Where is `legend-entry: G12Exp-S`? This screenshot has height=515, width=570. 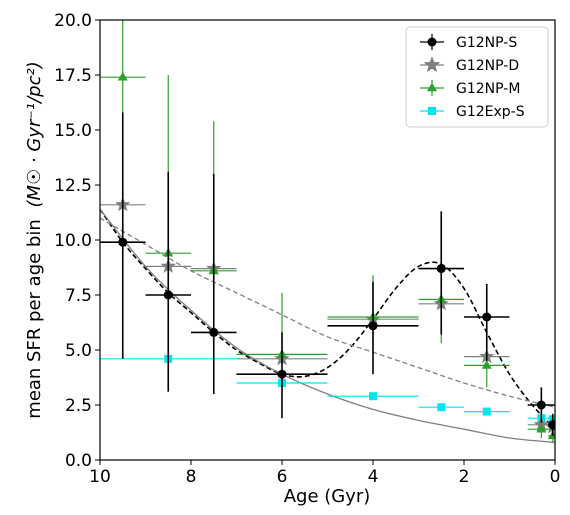 legend-entry: G12Exp-S is located at coordinates (472, 112).